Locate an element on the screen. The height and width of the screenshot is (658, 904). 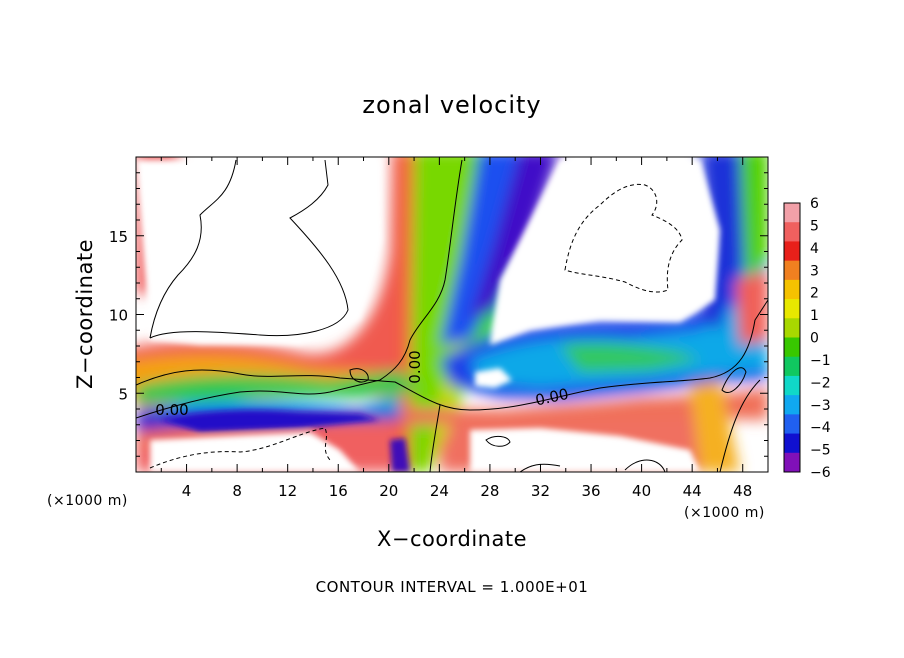
y-axis-unit: (×1000 m) is located at coordinates (87, 501).